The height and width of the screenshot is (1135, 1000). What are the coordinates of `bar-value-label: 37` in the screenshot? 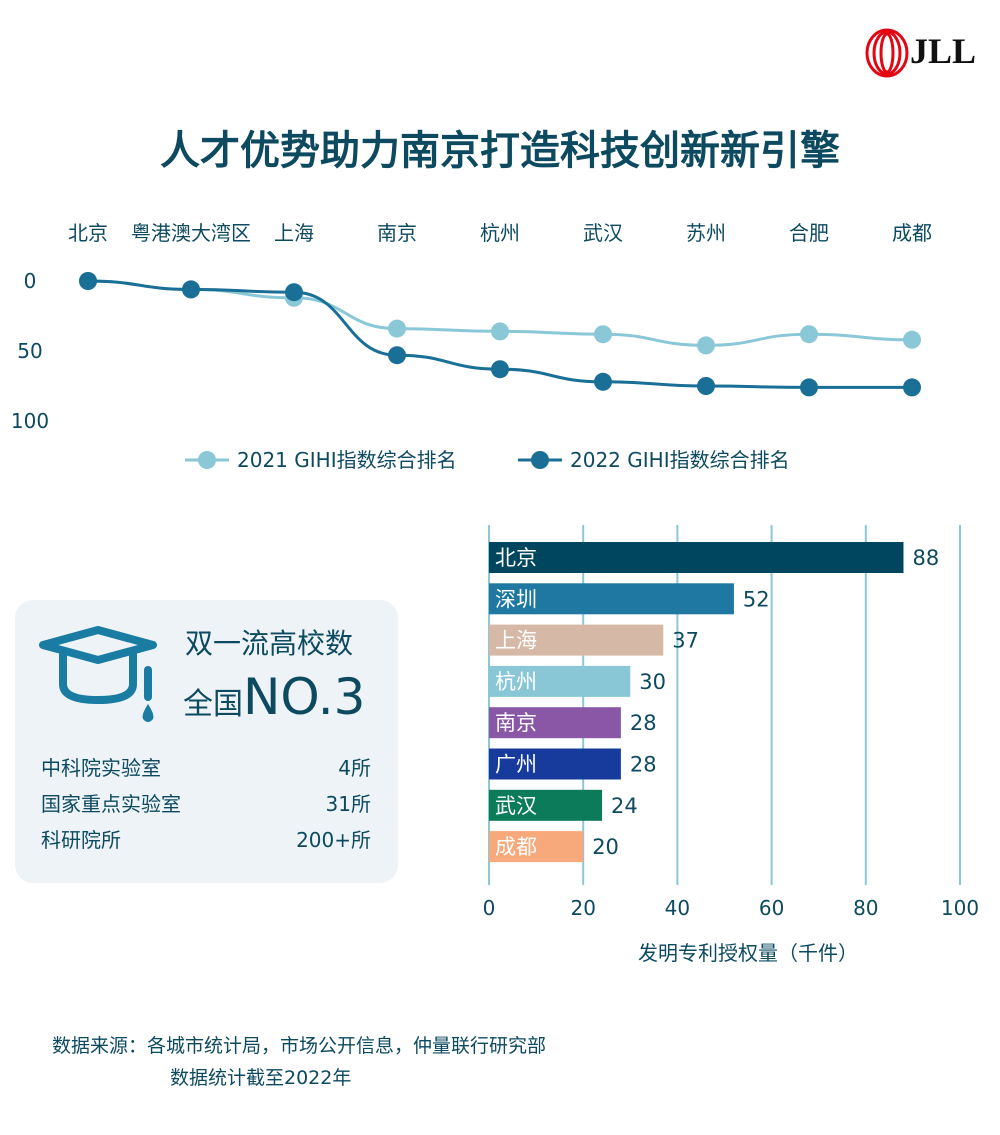 It's located at (685, 641).